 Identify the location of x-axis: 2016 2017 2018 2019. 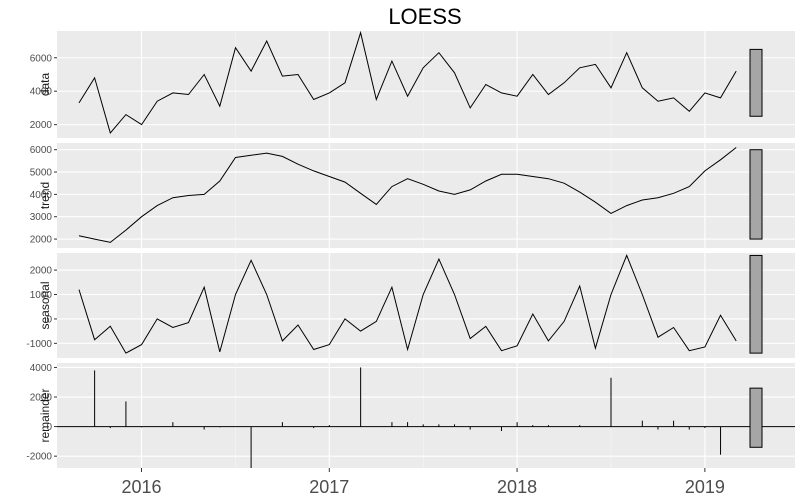
(423, 482).